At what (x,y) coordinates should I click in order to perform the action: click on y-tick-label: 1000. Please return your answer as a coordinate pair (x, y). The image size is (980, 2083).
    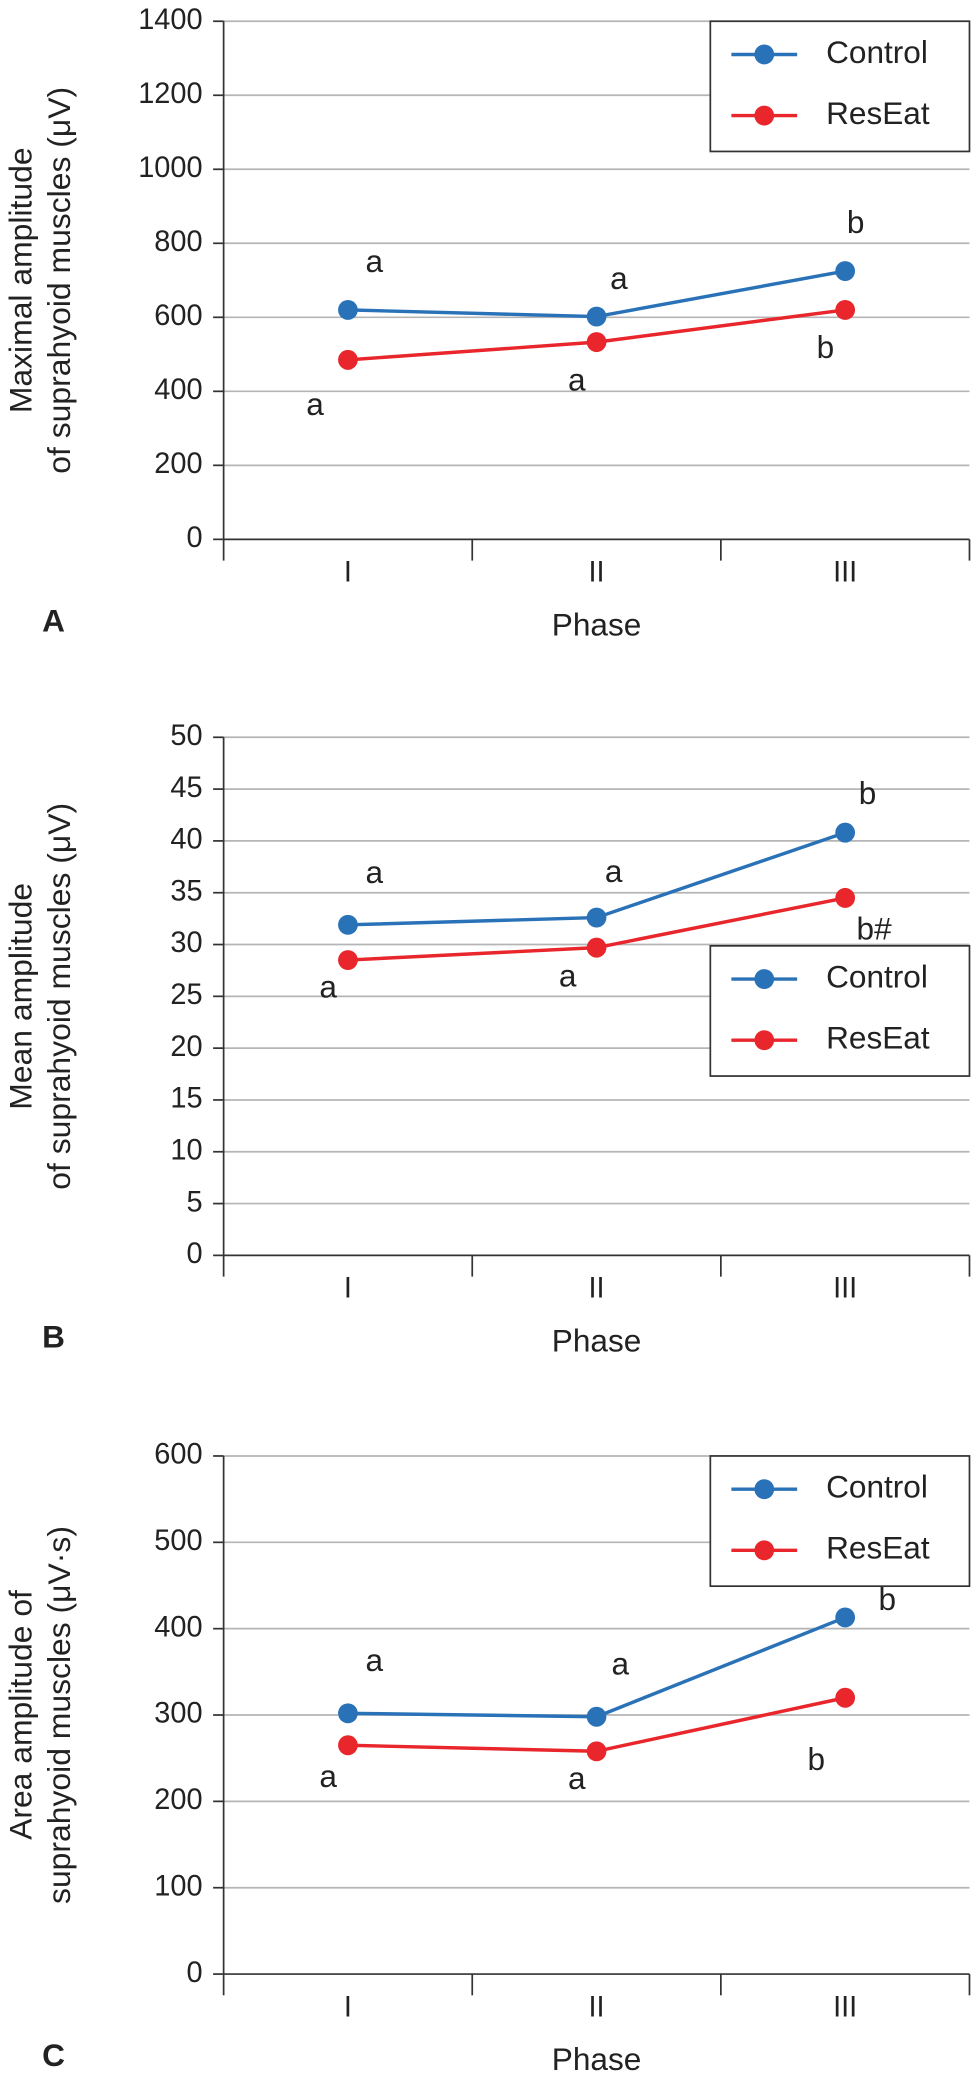
    Looking at the image, I should click on (170, 168).